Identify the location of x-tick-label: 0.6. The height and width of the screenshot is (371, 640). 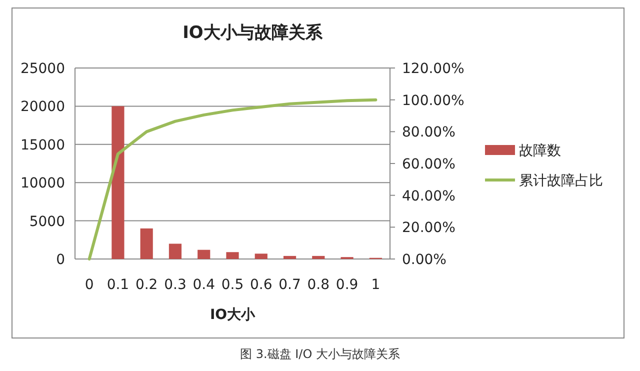
(261, 285).